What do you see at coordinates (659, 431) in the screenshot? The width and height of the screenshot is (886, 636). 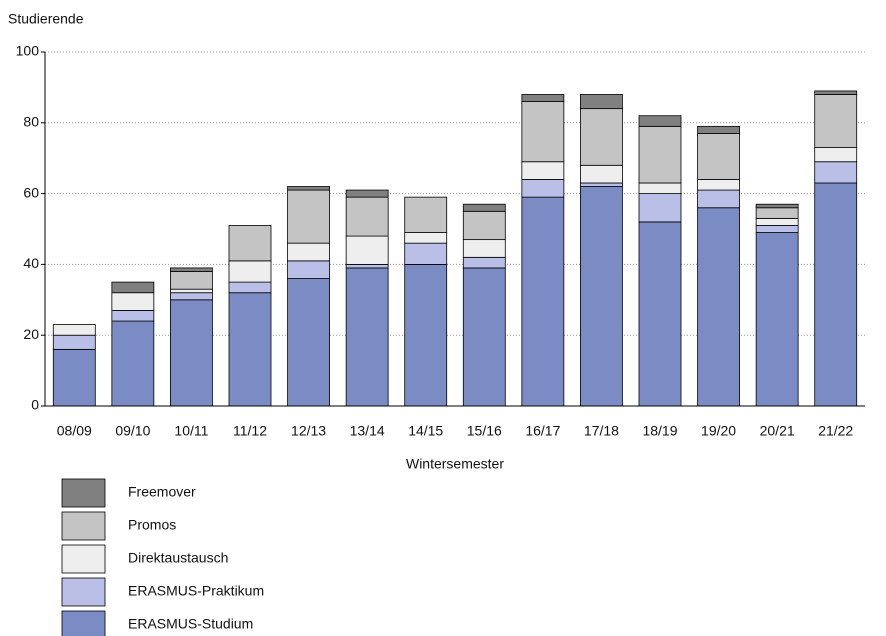 I see `x-tick-label: 18/19` at bounding box center [659, 431].